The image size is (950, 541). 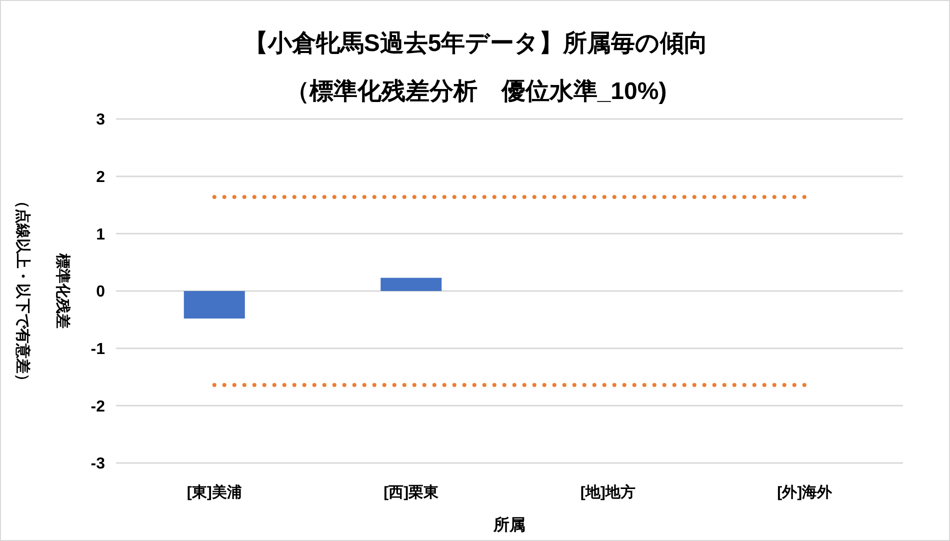 What do you see at coordinates (101, 177) in the screenshot?
I see `y-tick-label: 2` at bounding box center [101, 177].